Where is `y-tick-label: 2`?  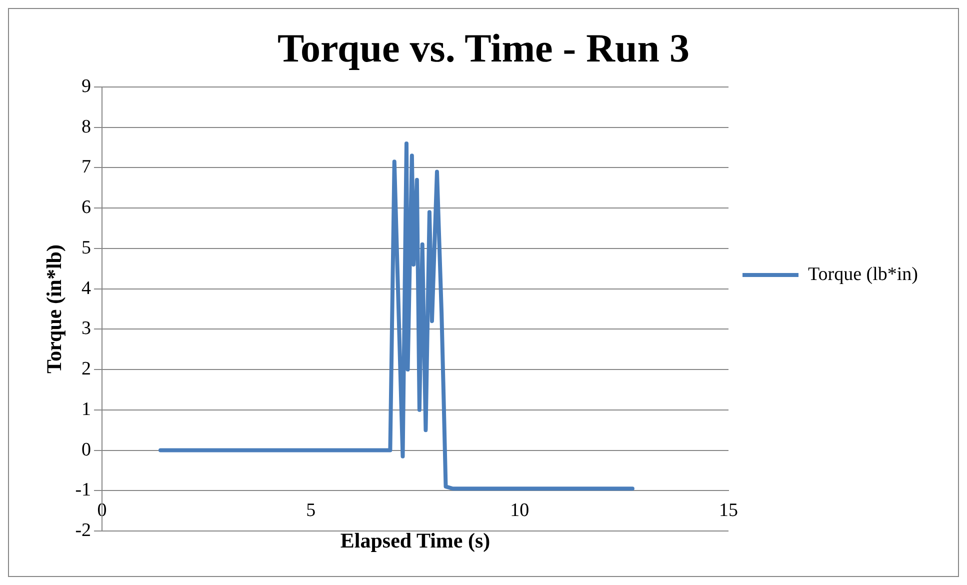
y-tick-label: 2 is located at coordinates (87, 369).